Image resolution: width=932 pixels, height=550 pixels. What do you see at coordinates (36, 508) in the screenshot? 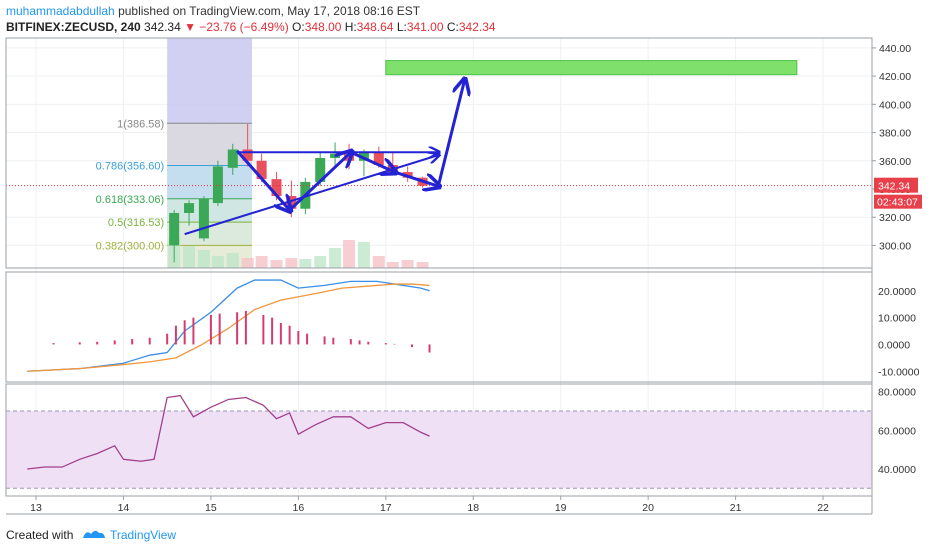
I see `x-tick-label: 13` at bounding box center [36, 508].